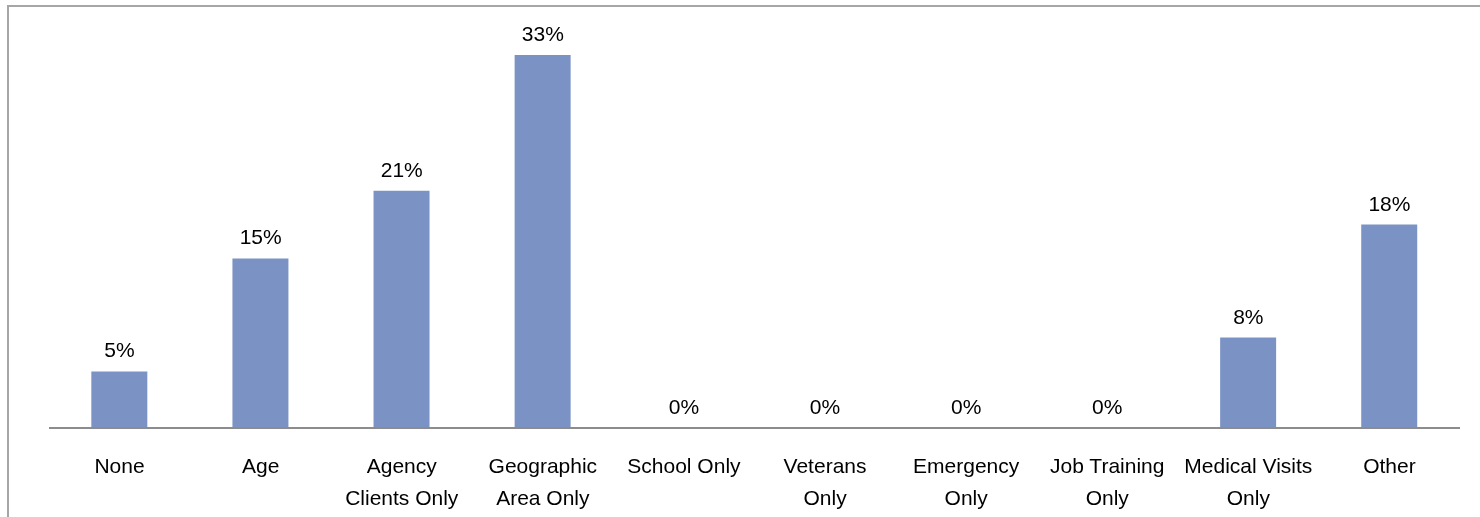 Image resolution: width=1480 pixels, height=517 pixels. Describe the element at coordinates (260, 237) in the screenshot. I see `data-label: 15%` at that location.